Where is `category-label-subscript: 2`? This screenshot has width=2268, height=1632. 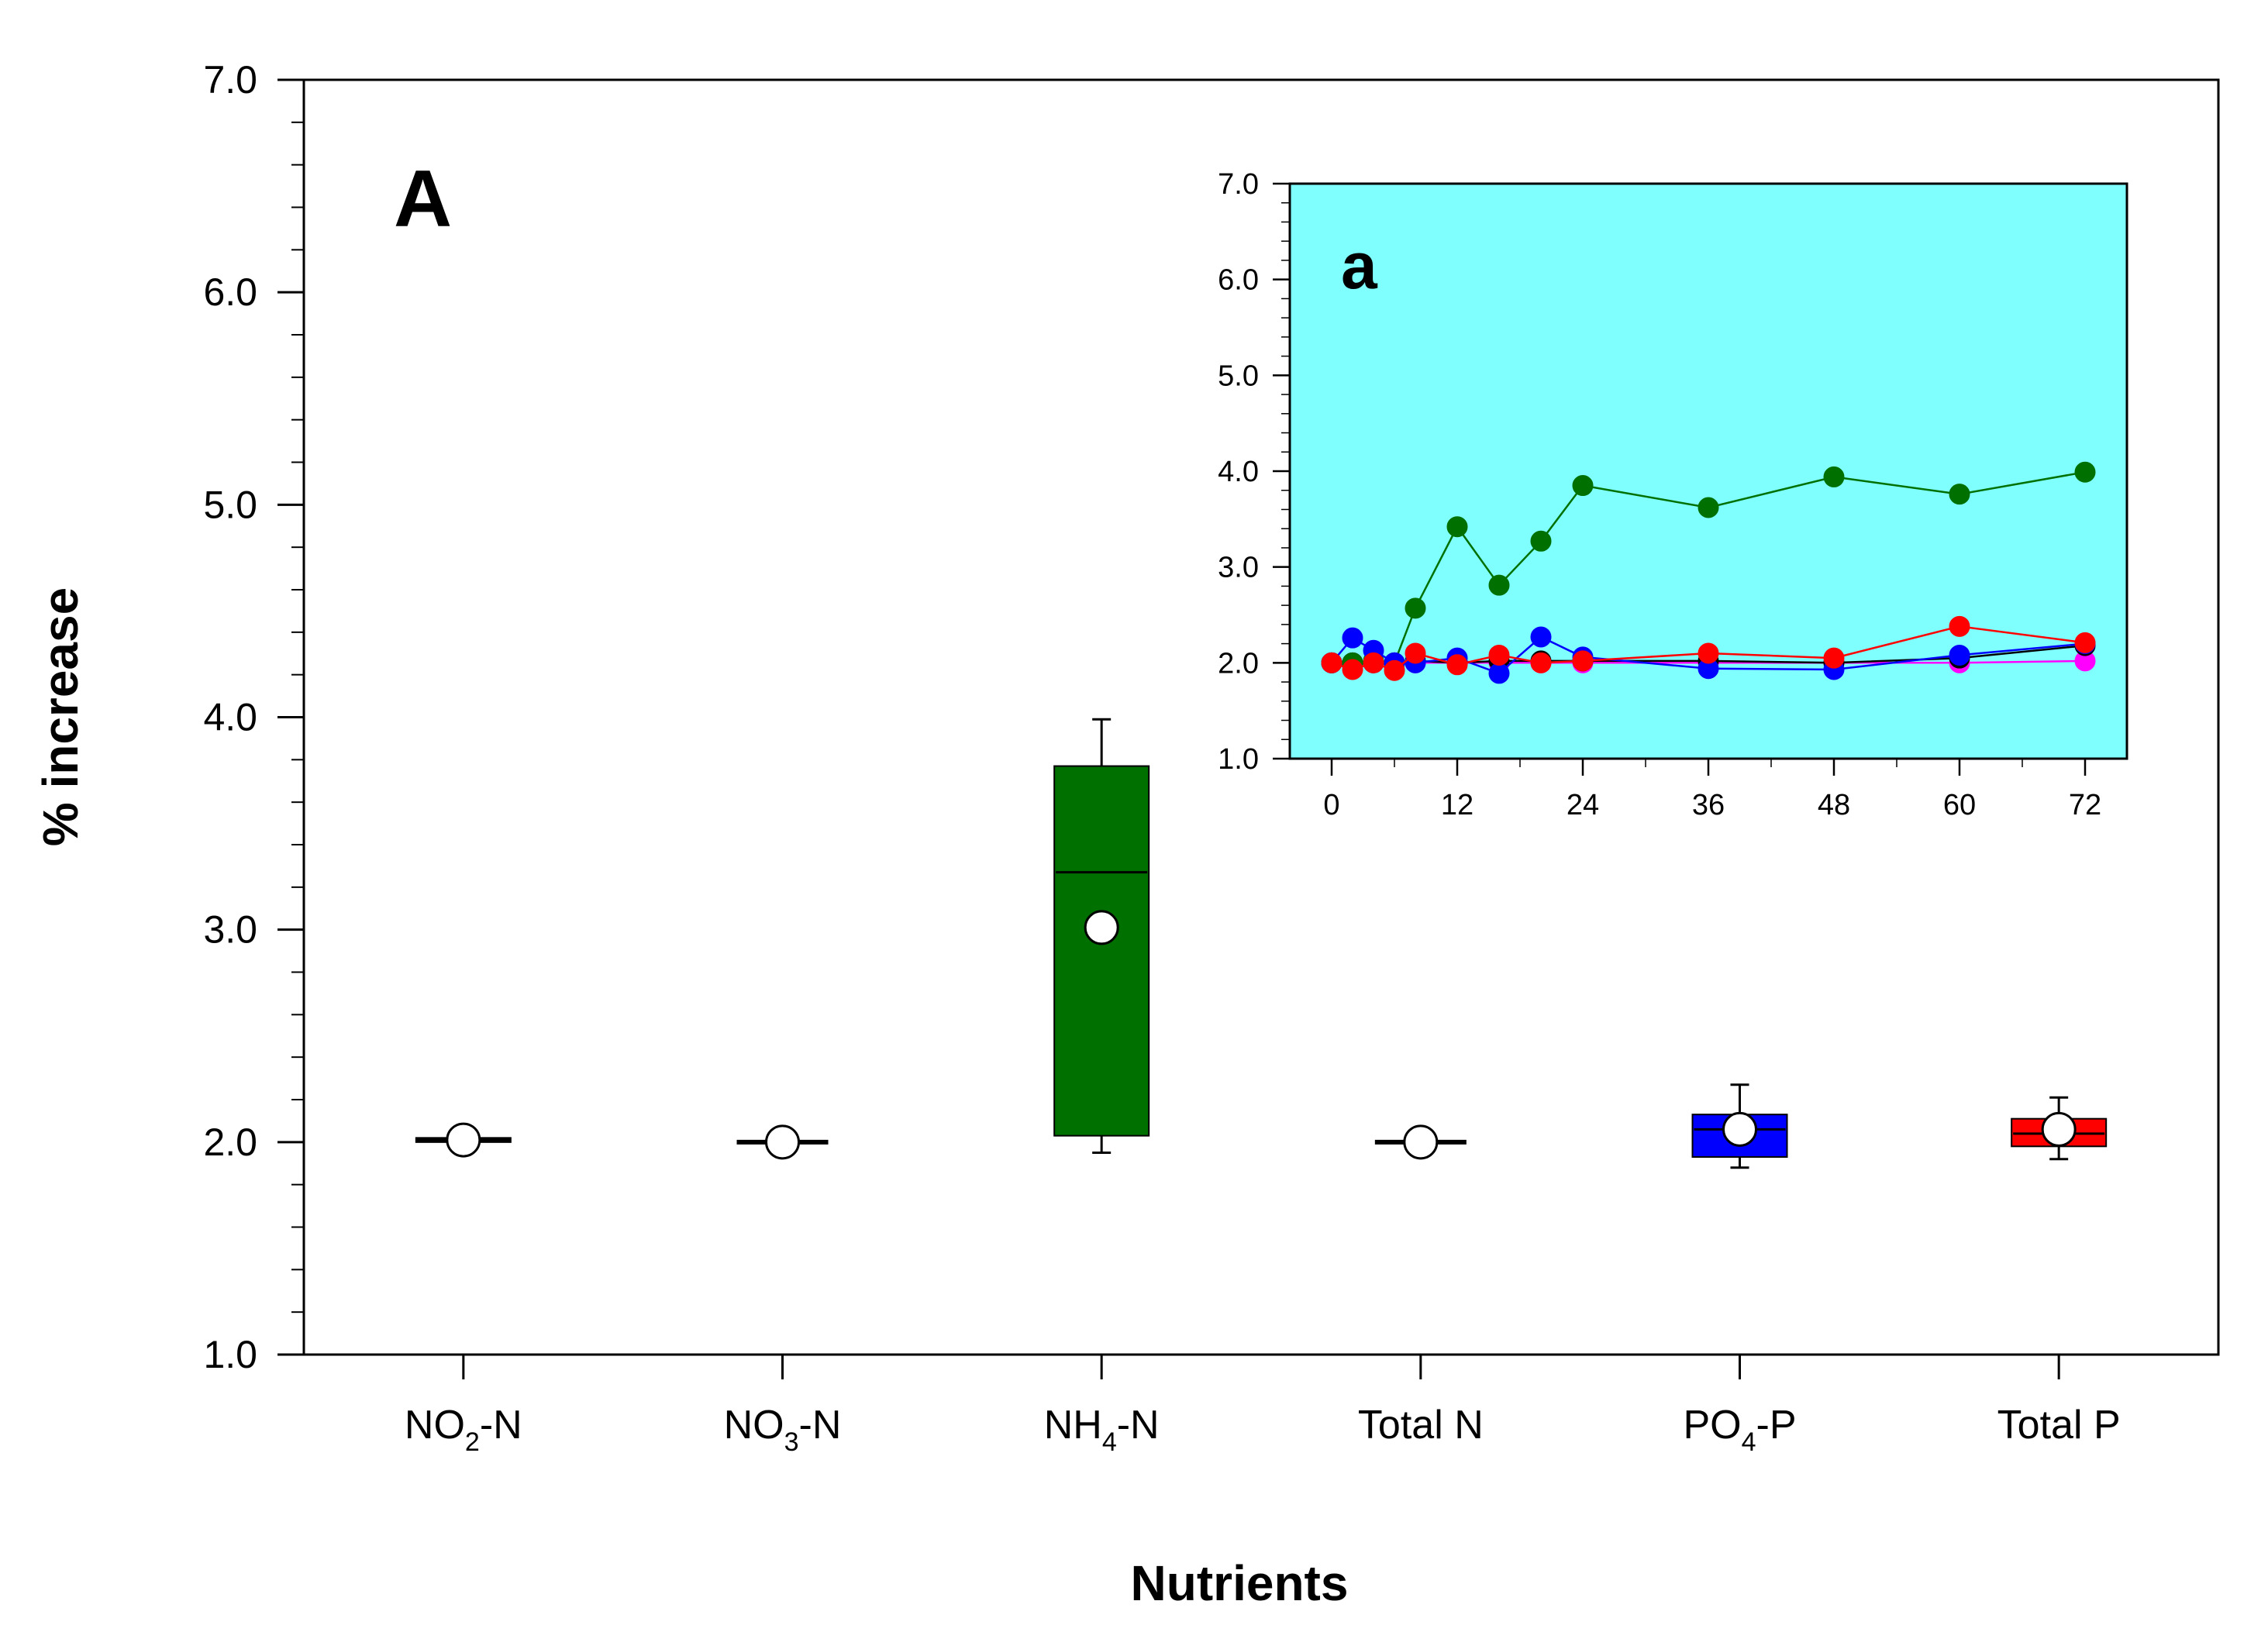
category-label-subscript: 2 is located at coordinates (472, 1442).